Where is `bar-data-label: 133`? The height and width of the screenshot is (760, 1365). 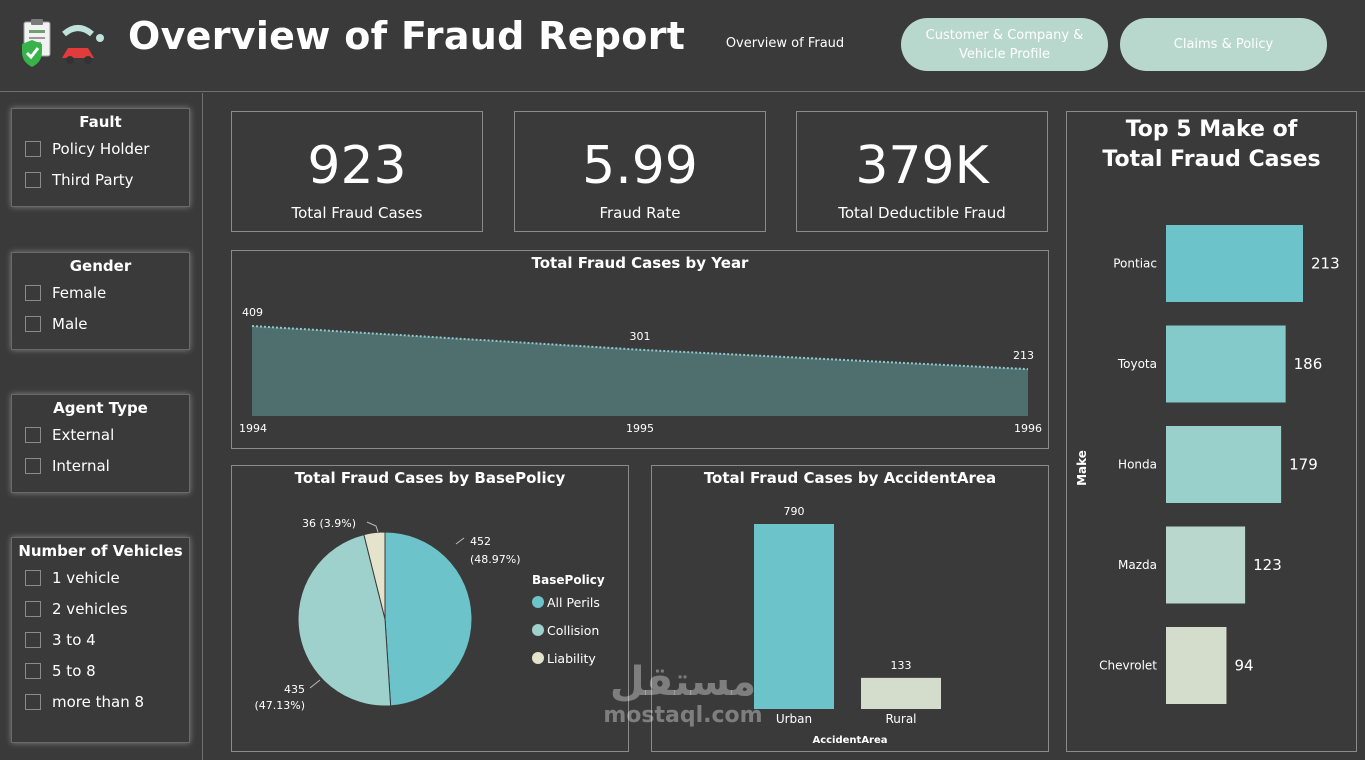
bar-data-label: 133 is located at coordinates (901, 665).